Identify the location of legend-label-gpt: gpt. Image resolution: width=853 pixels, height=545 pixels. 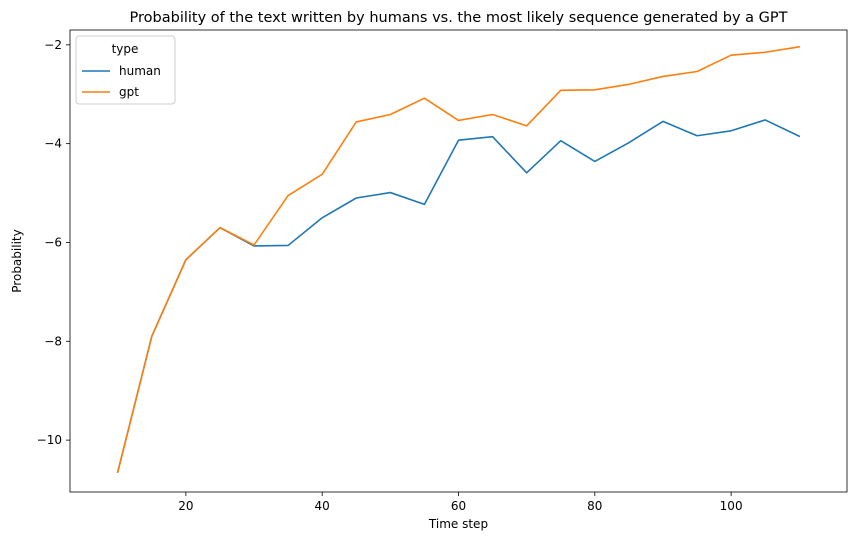
(129, 92).